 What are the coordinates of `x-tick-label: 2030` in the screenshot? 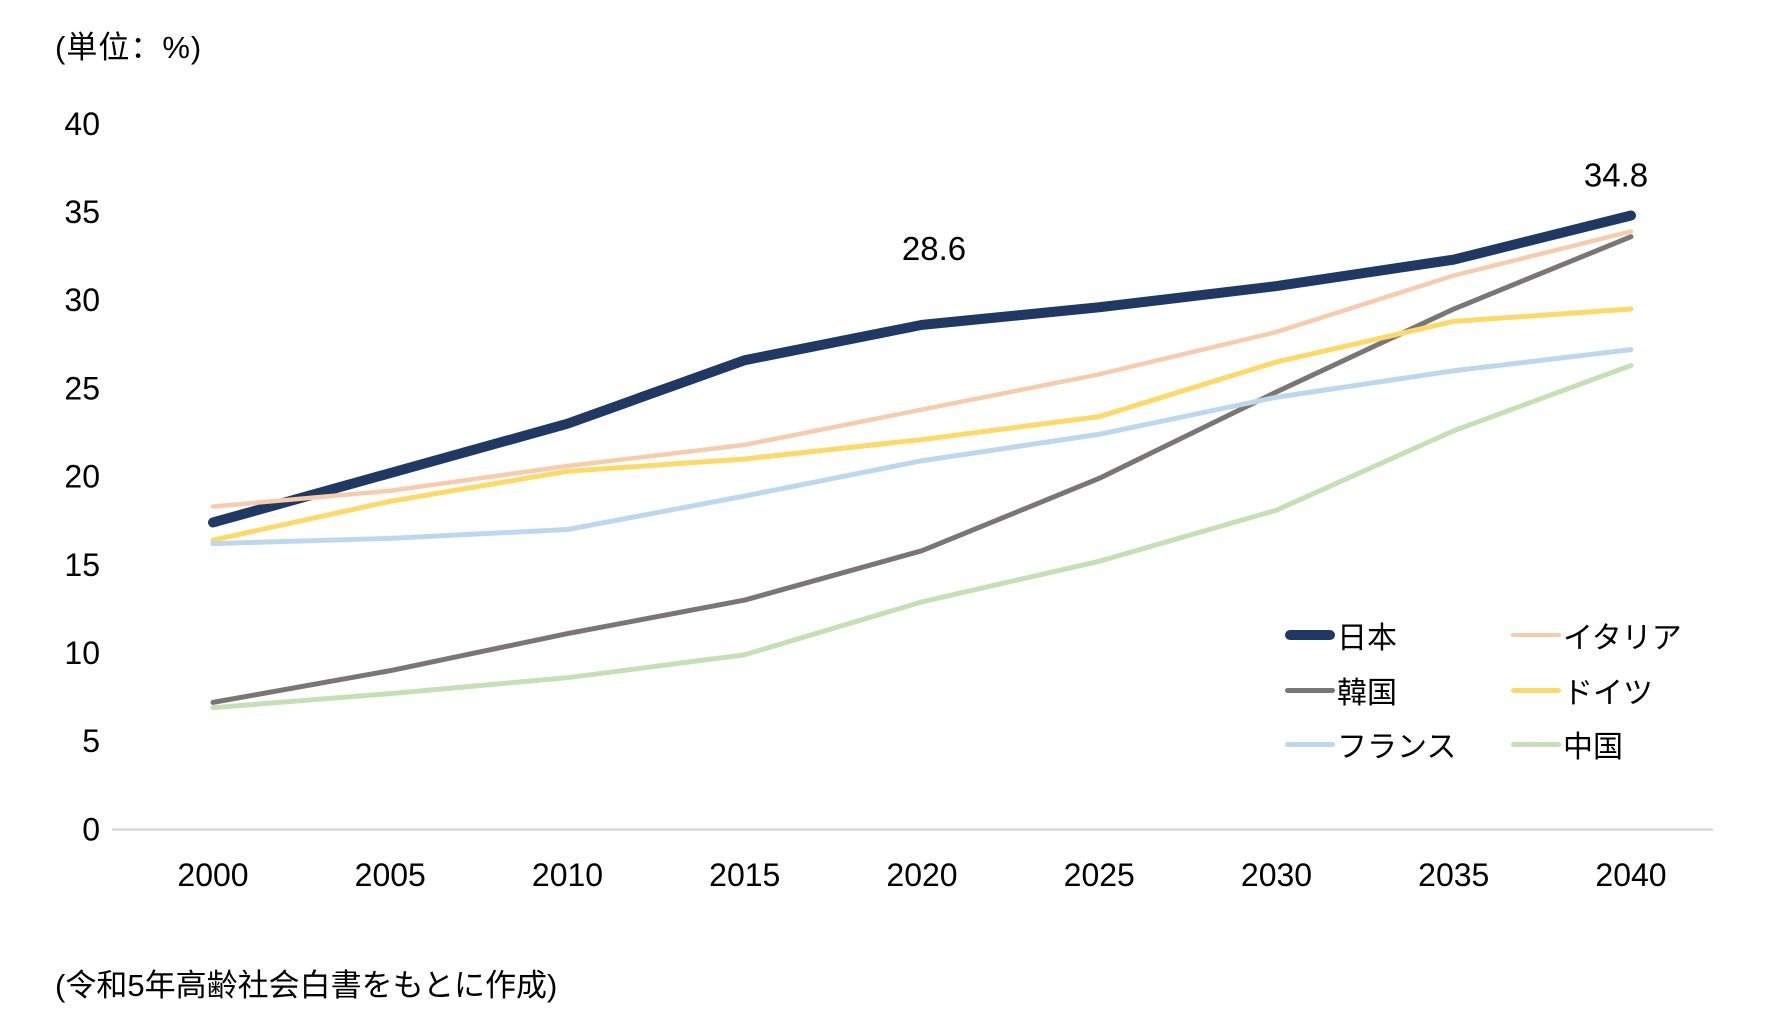 It's located at (1276, 875).